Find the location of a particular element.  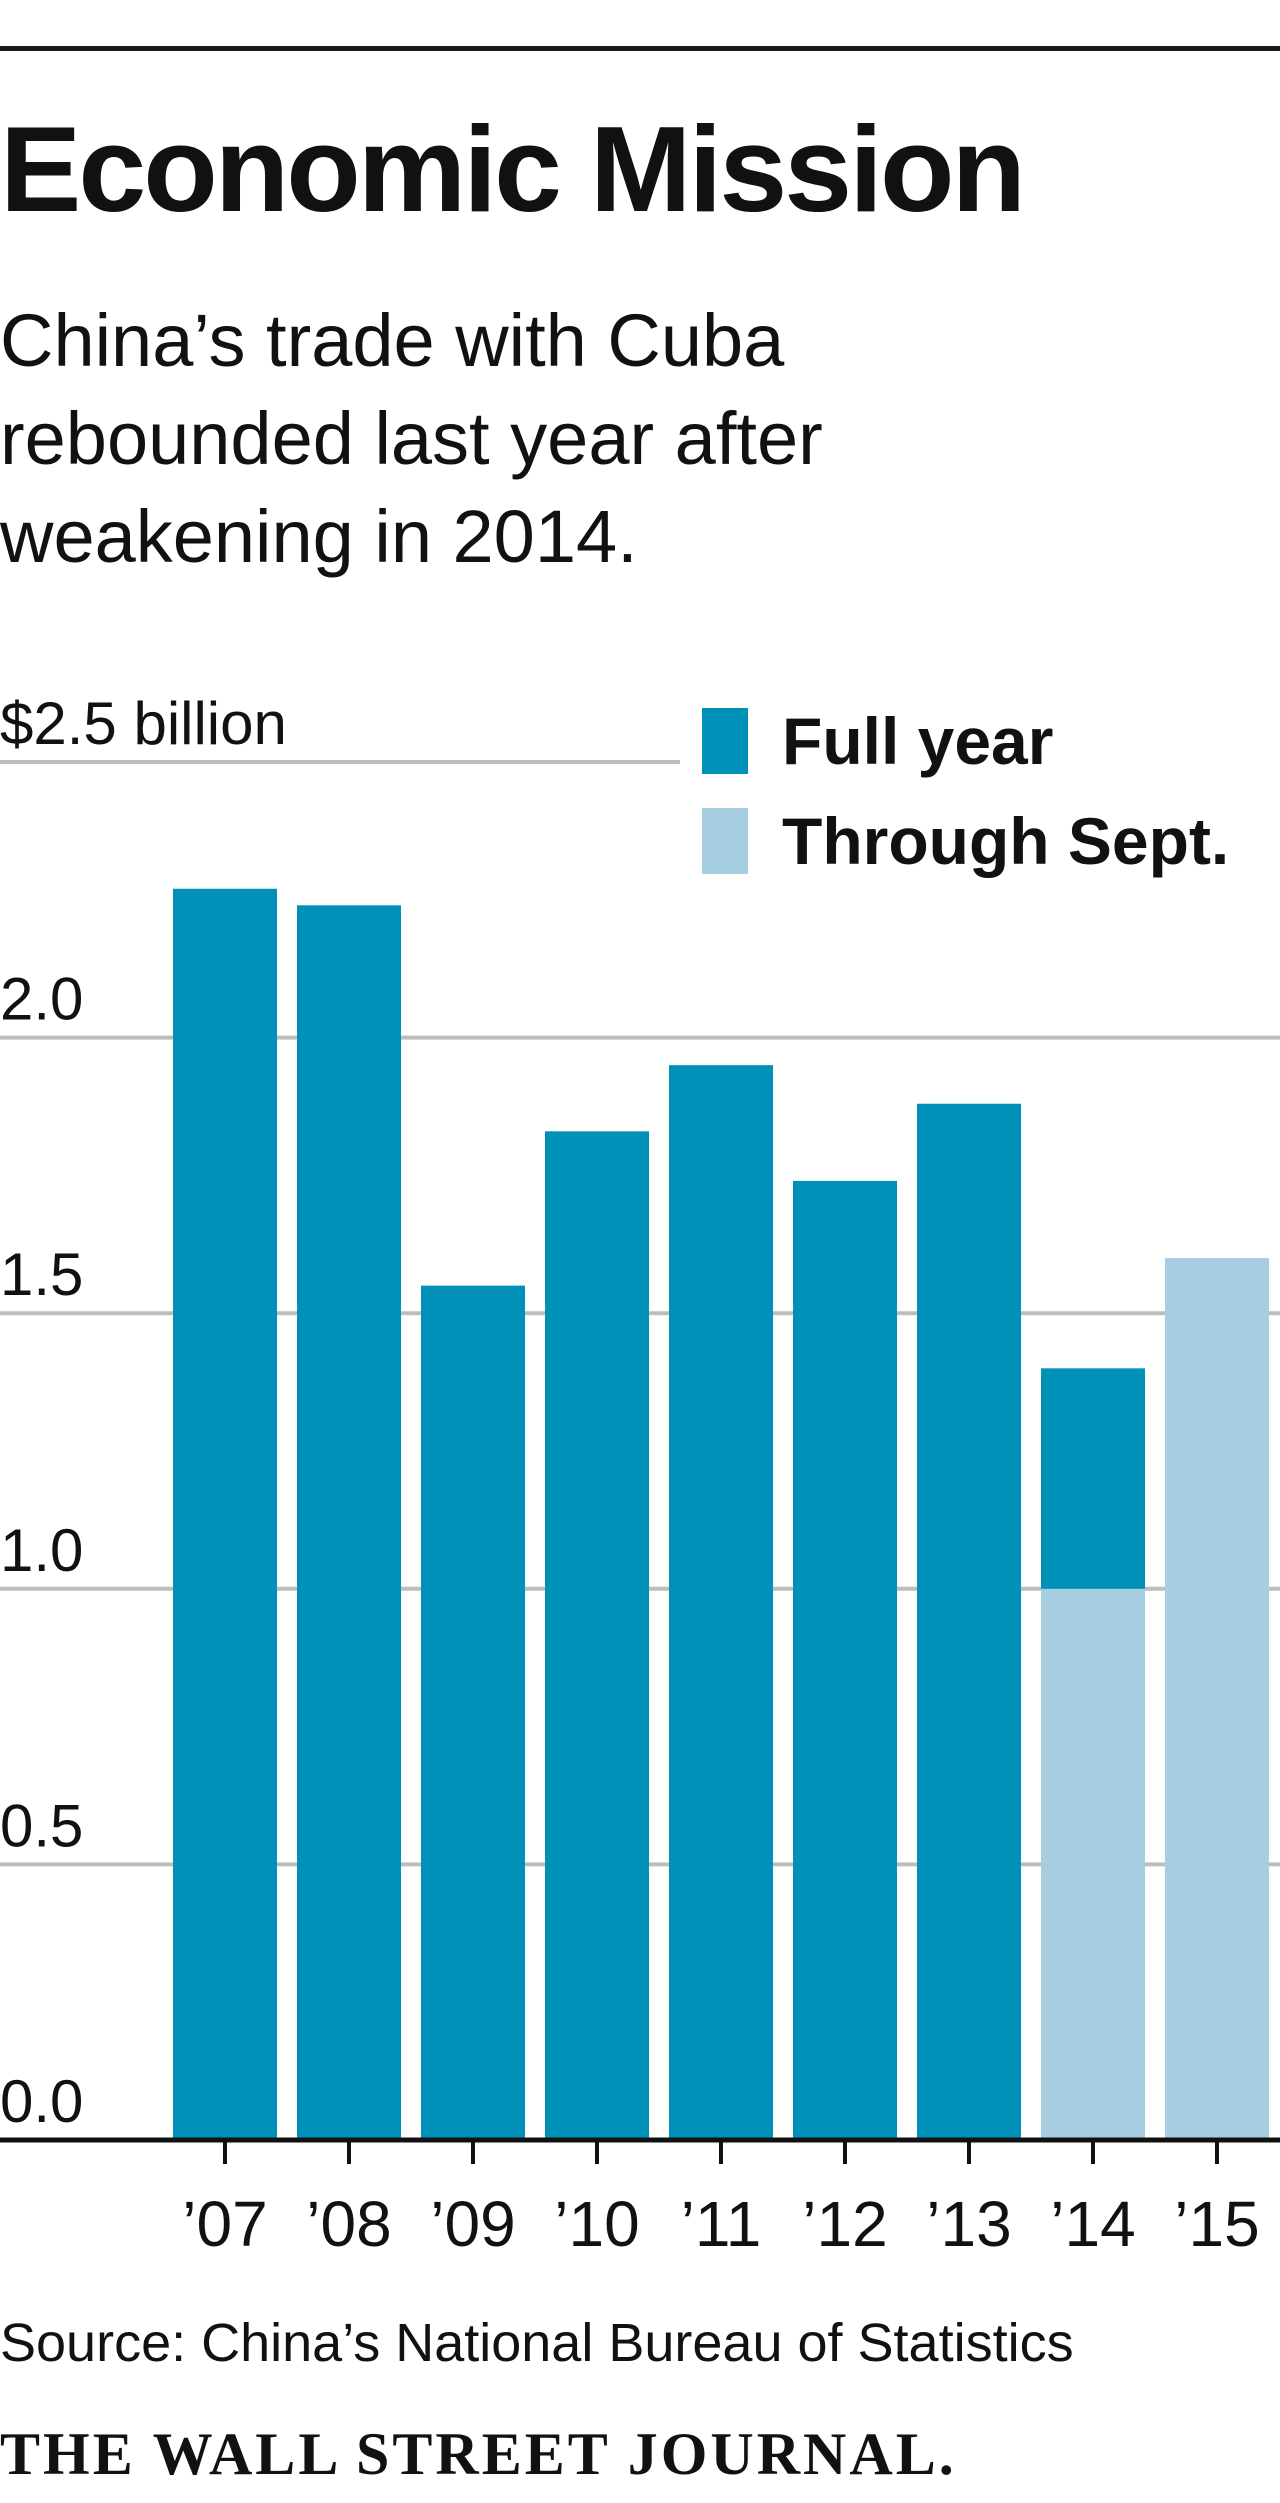

x-tick-label: ’08 is located at coordinates (348, 2224).